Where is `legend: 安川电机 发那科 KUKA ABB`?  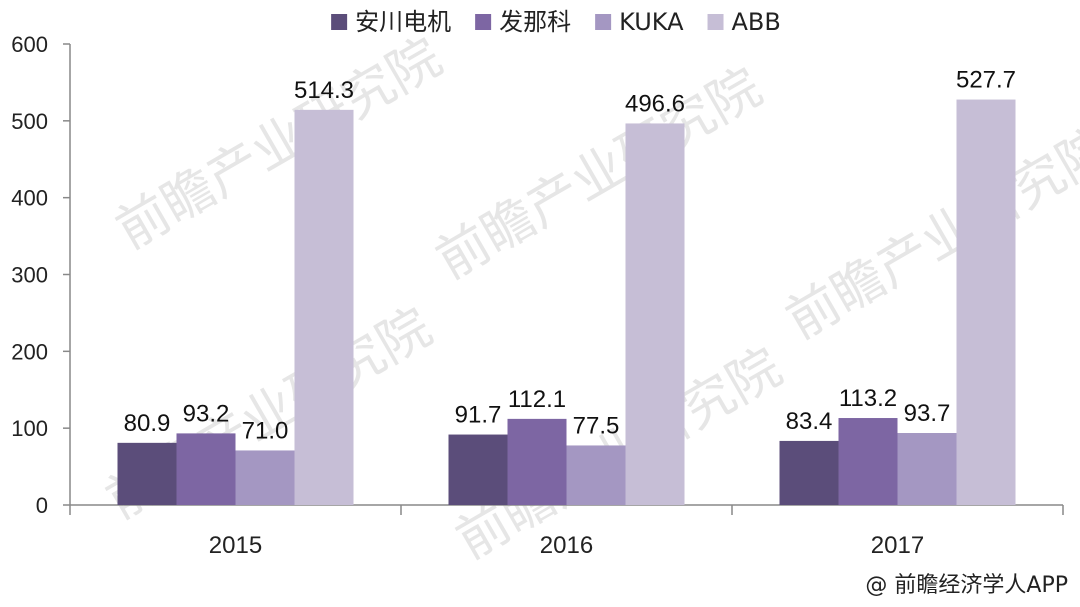
legend: 安川电机 发那科 KUKA ABB is located at coordinates (556, 22).